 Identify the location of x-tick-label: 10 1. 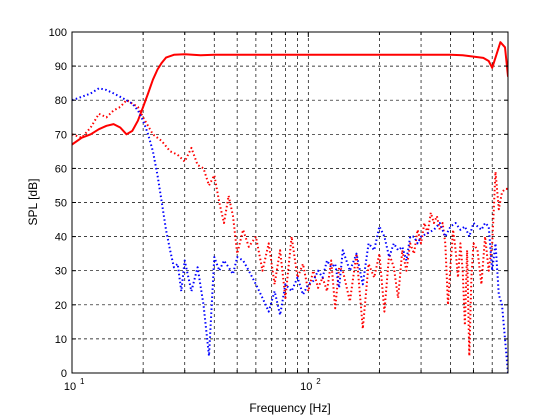
(74, 385).